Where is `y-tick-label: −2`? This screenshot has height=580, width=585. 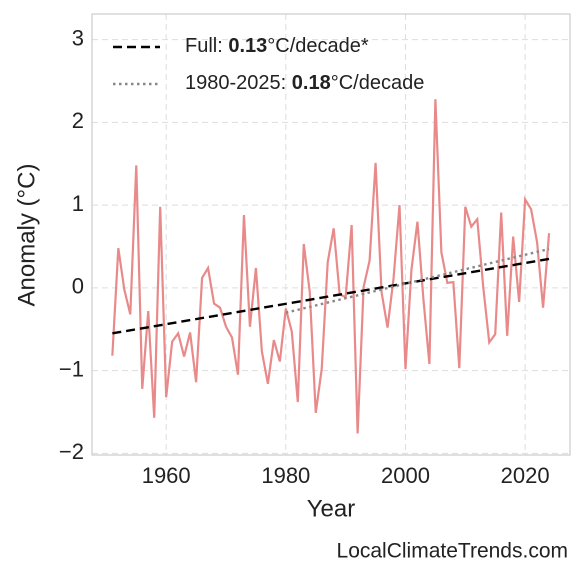
y-tick-label: −2 is located at coordinates (71, 451).